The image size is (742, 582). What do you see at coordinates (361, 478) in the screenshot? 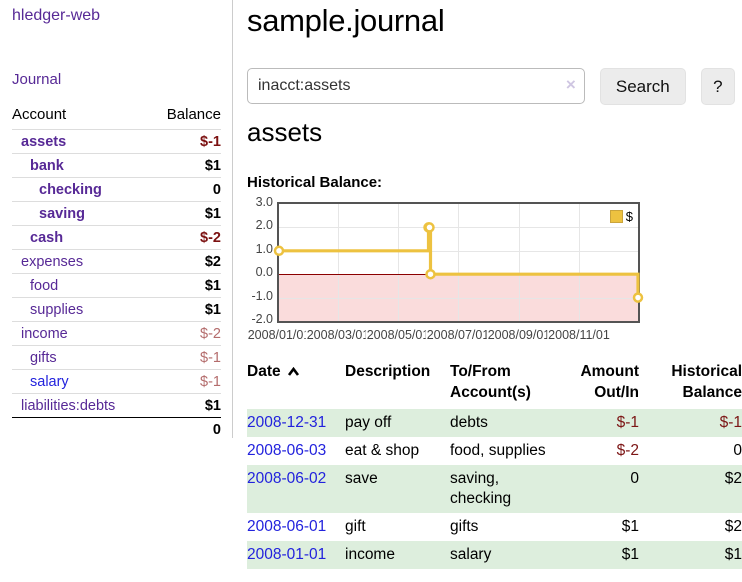
I see `transaction-description: save` at bounding box center [361, 478].